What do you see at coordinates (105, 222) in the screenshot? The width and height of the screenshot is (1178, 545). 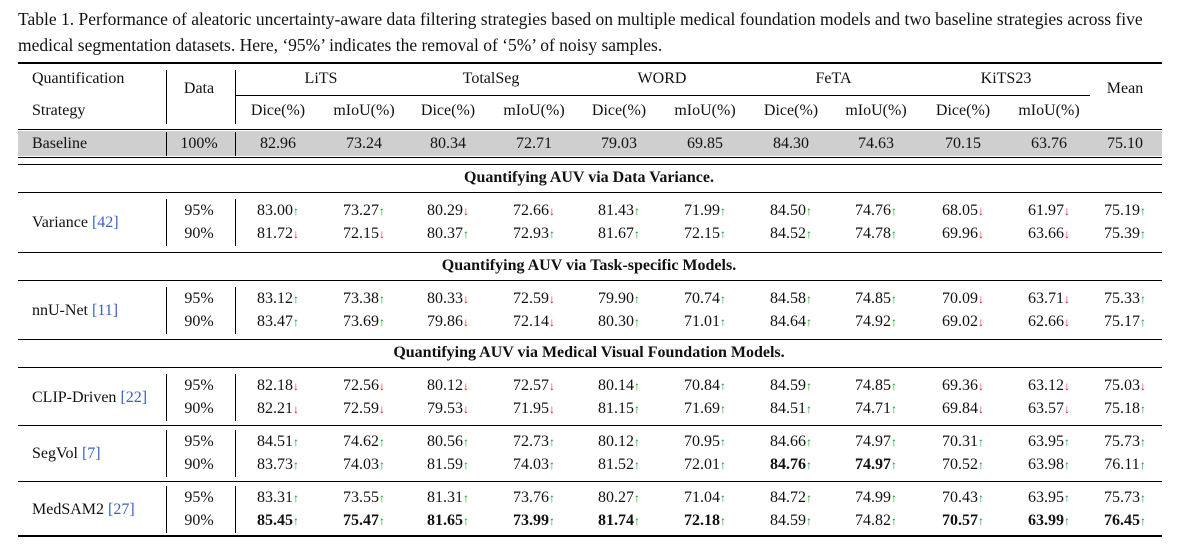 I see `citation-link: [42]` at bounding box center [105, 222].